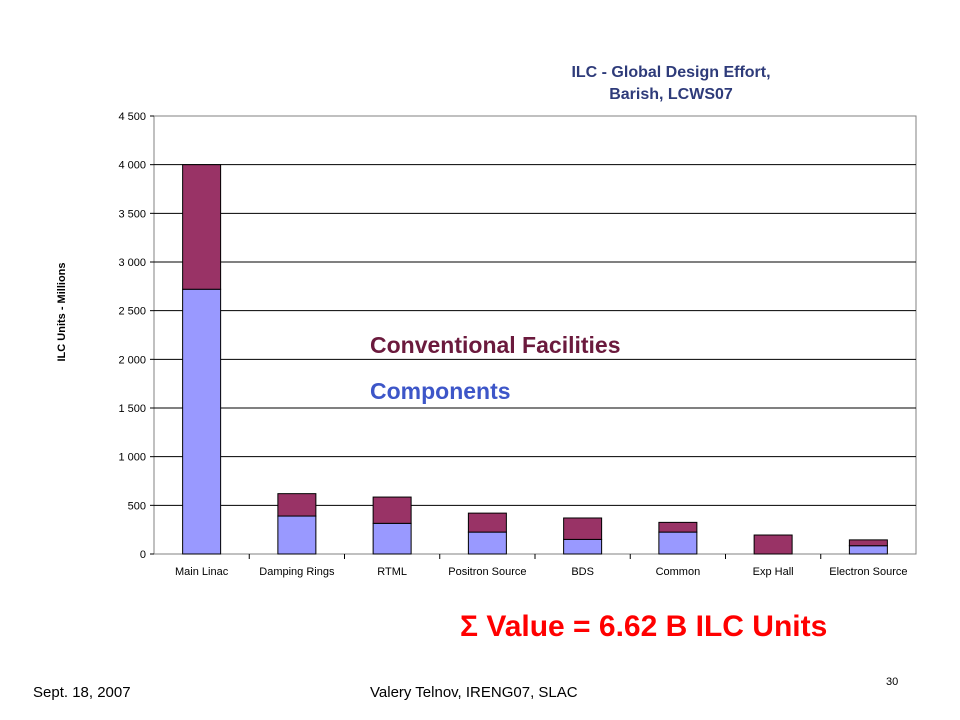  I want to click on x-tick-label: Exp Hall, so click(773, 572).